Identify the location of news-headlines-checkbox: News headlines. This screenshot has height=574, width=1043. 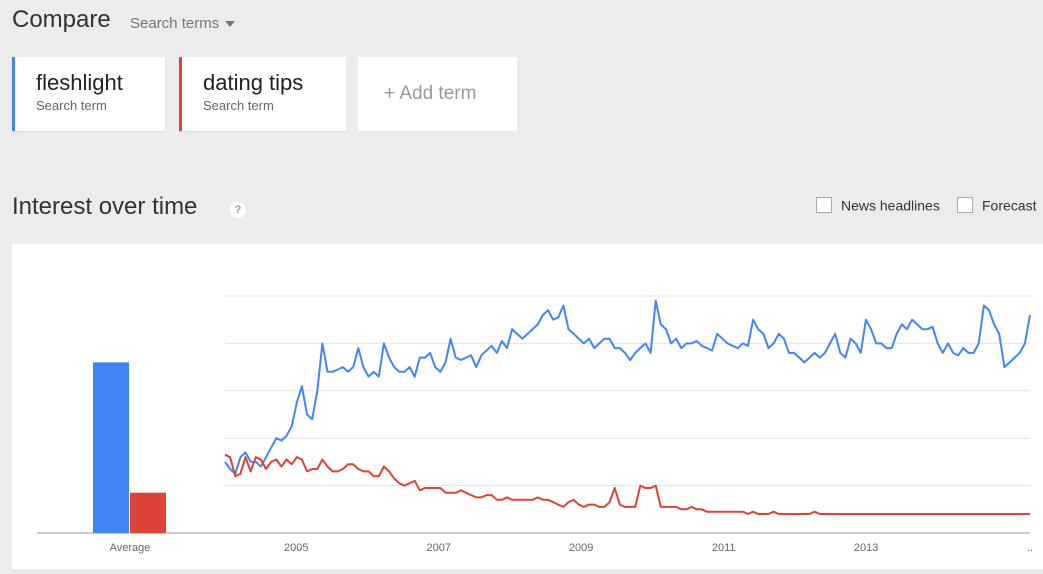
(878, 205).